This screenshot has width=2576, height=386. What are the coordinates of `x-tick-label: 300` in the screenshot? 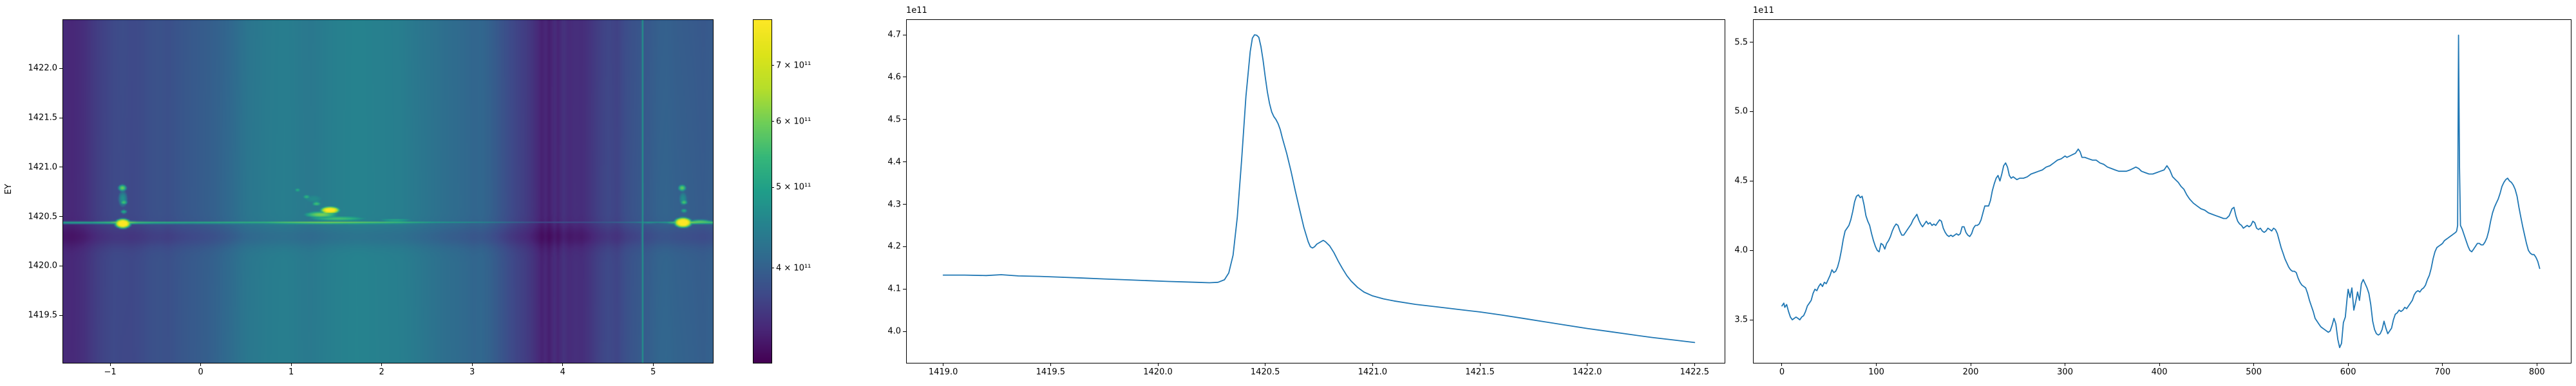 It's located at (2065, 372).